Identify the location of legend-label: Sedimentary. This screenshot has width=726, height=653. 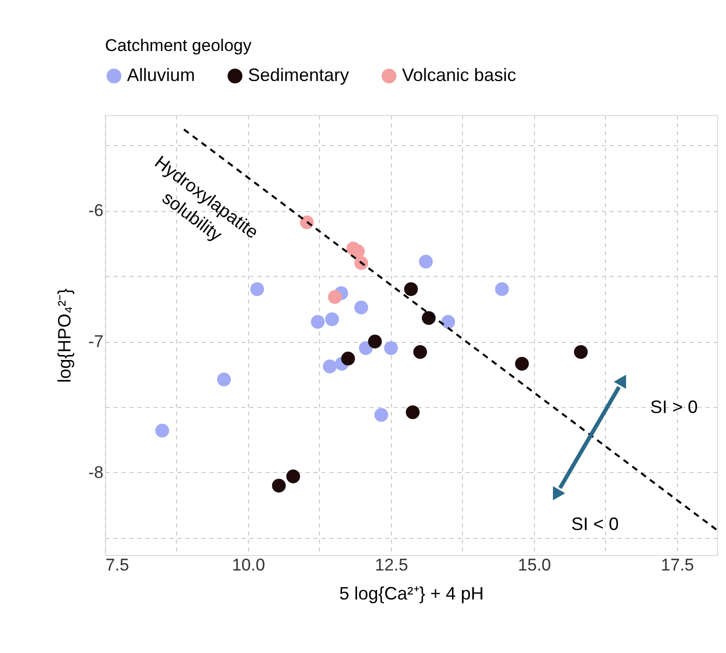
(299, 75).